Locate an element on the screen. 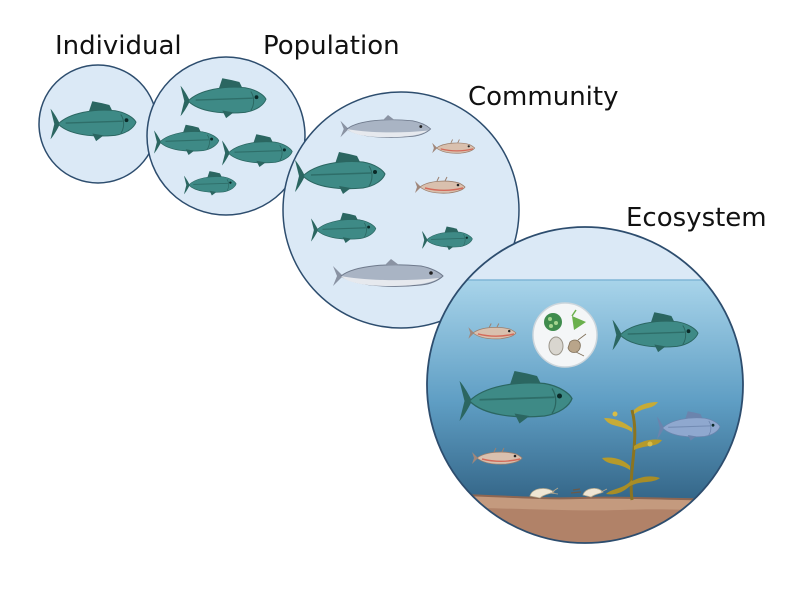 This screenshot has width=800, height=591. label-population: Population is located at coordinates (331, 46).